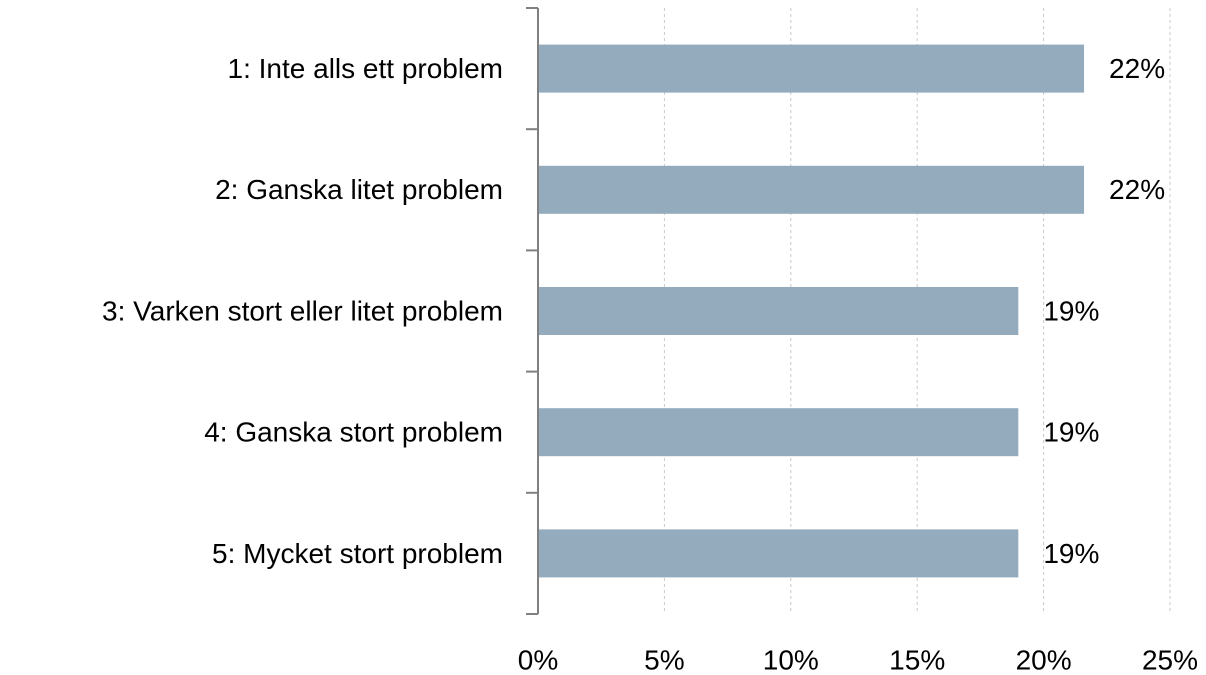 This screenshot has height=675, width=1206. What do you see at coordinates (791, 659) in the screenshot?
I see `x-tick-label: 10%` at bounding box center [791, 659].